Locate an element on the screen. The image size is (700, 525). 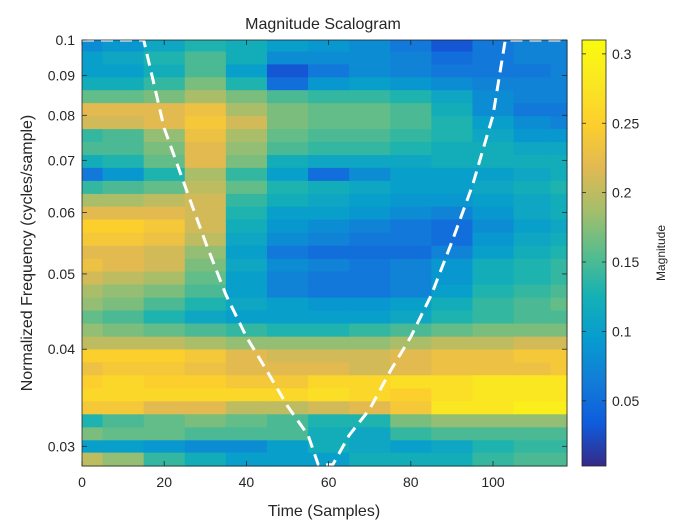
x-tick-label: 0 is located at coordinates (82, 482).